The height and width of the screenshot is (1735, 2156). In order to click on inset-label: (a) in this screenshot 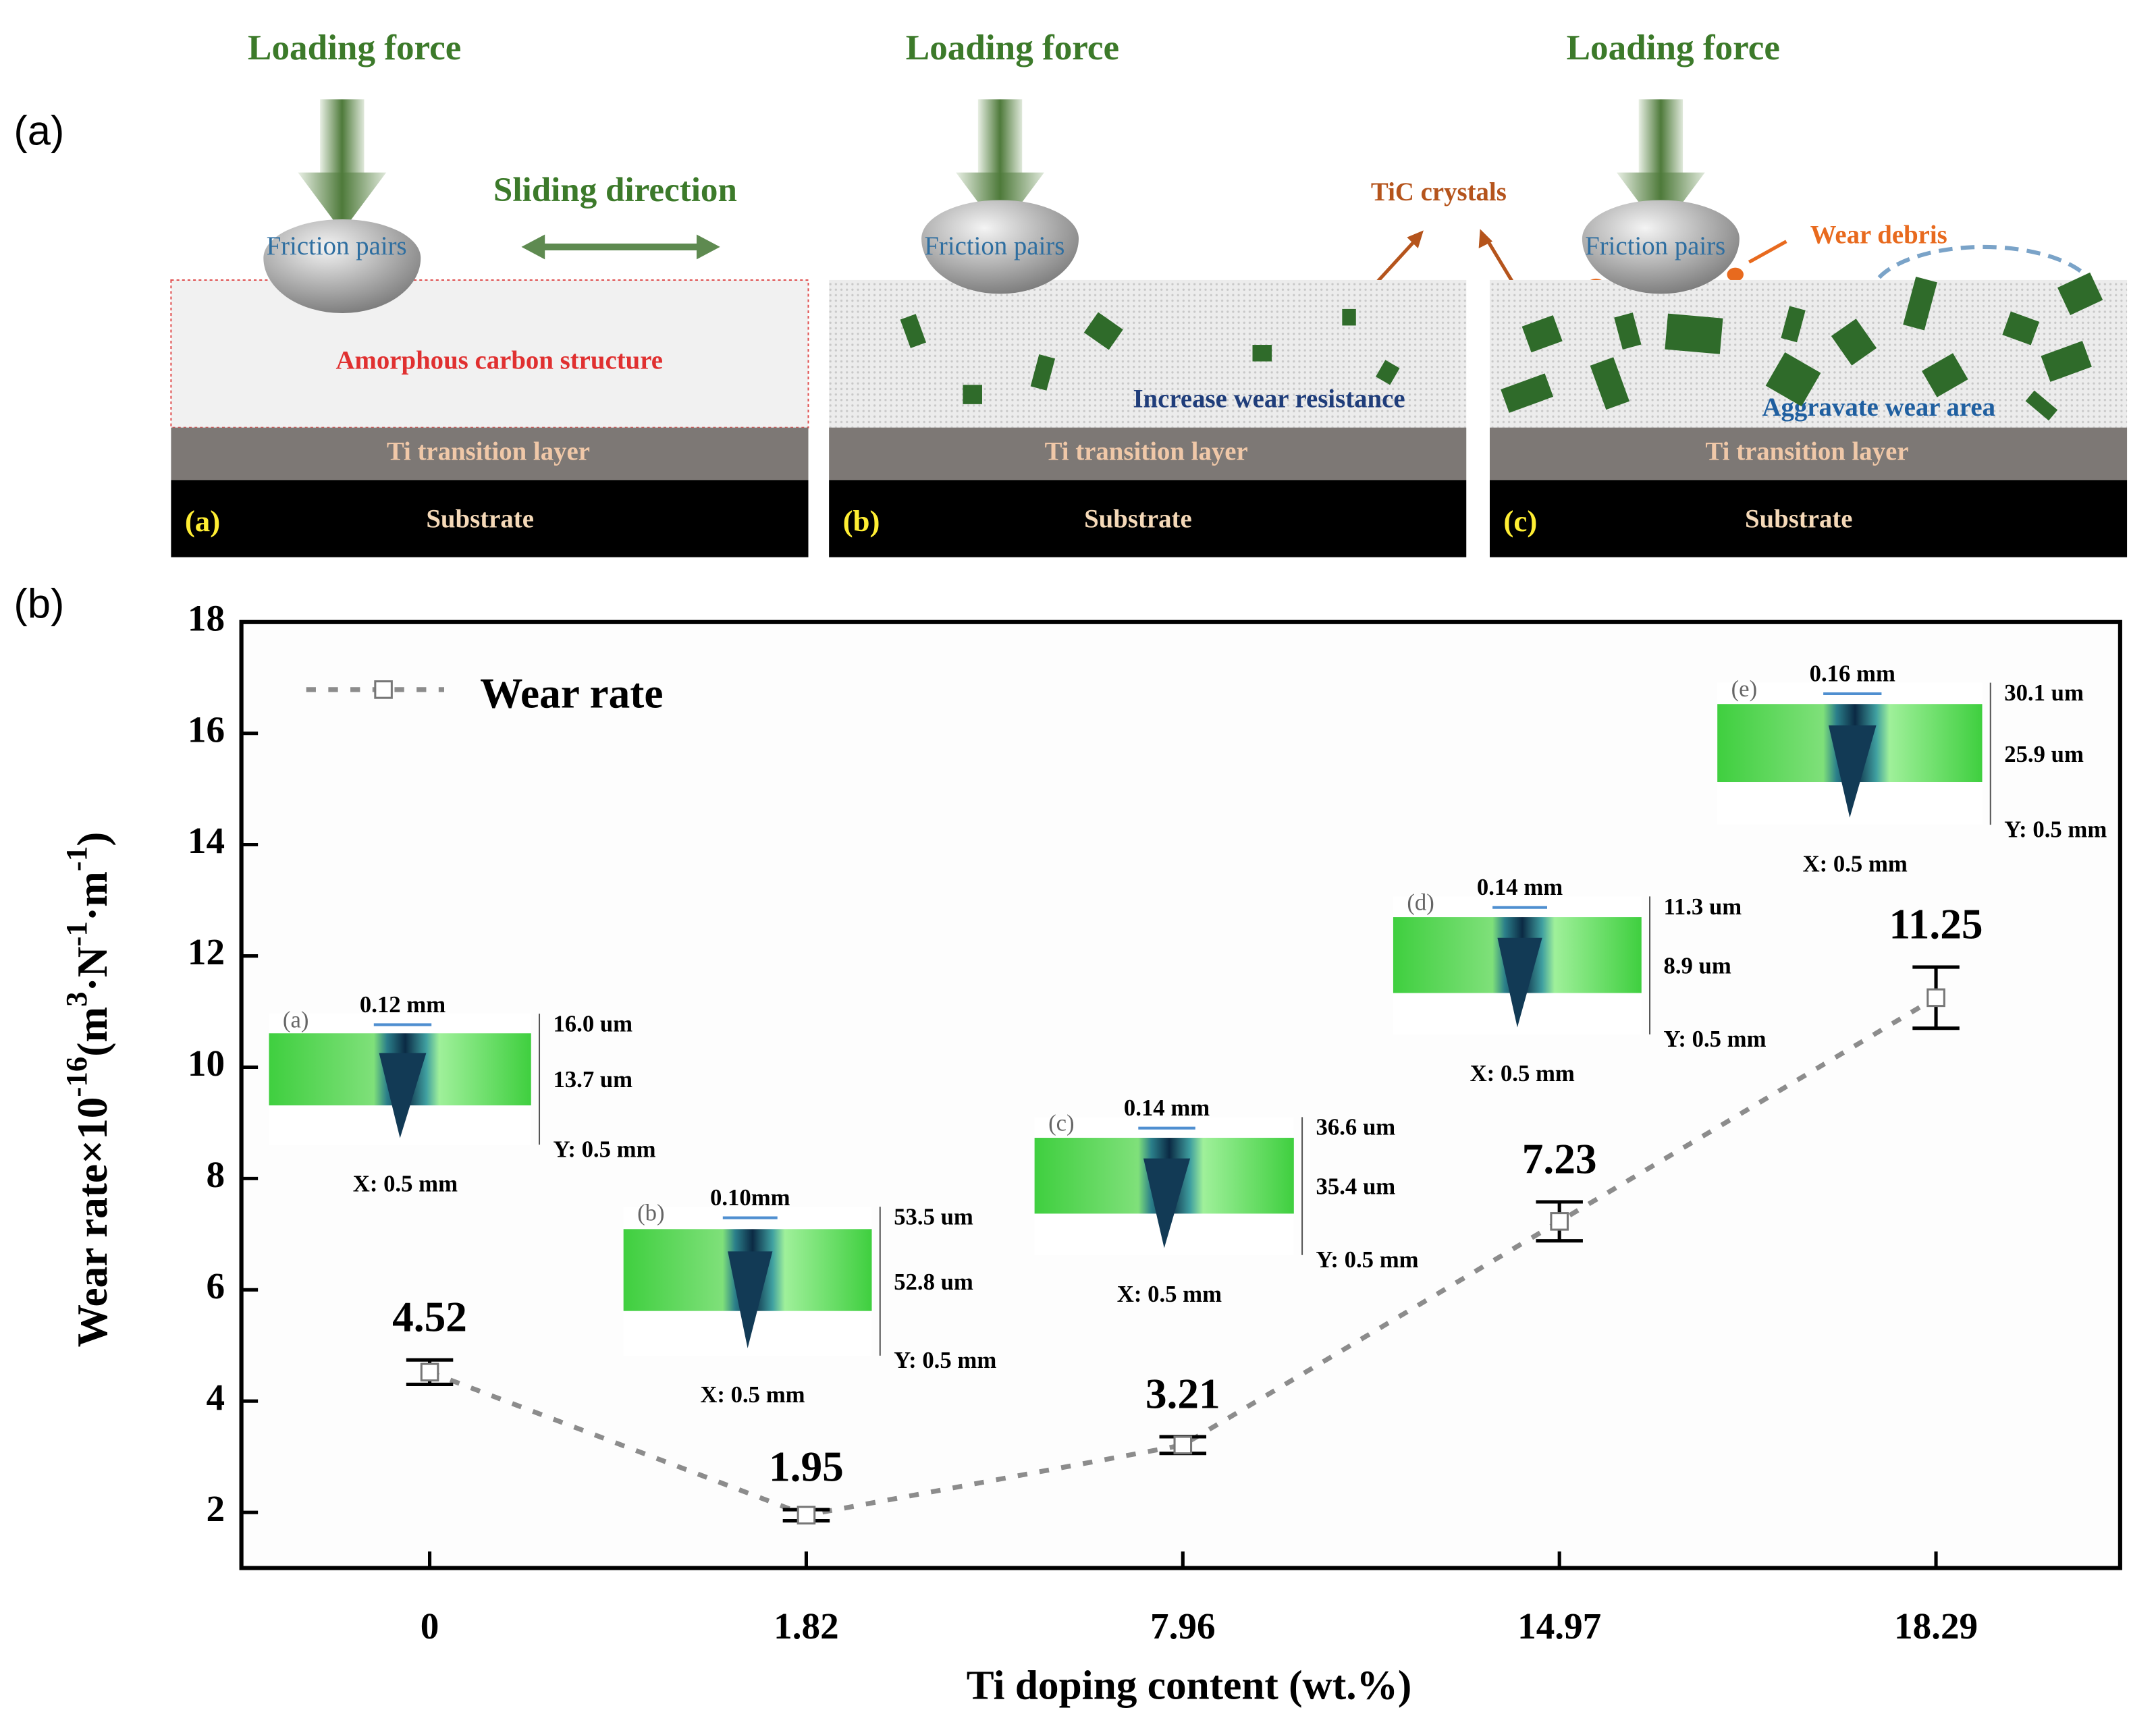, I will do `click(296, 1019)`.